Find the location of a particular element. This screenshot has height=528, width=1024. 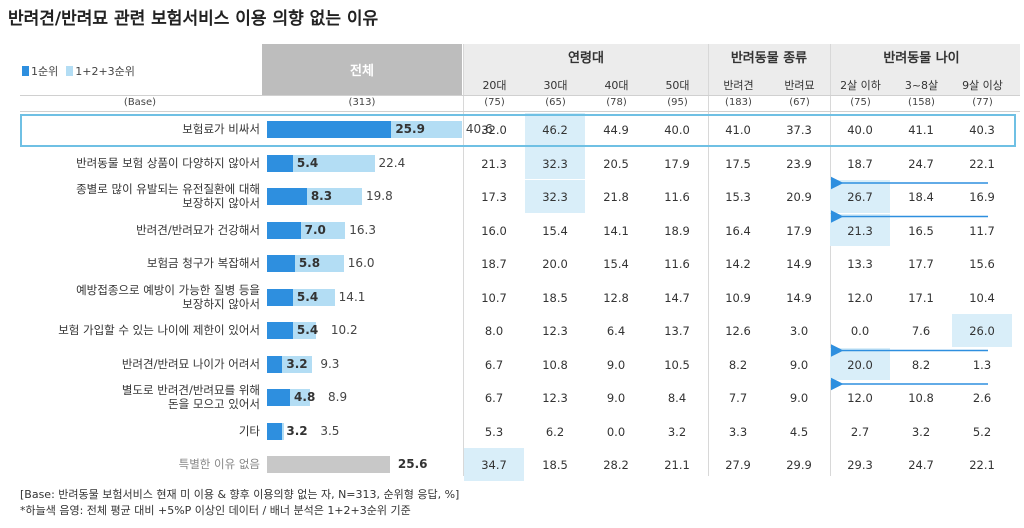

table-cell: 10.9 is located at coordinates (738, 297).